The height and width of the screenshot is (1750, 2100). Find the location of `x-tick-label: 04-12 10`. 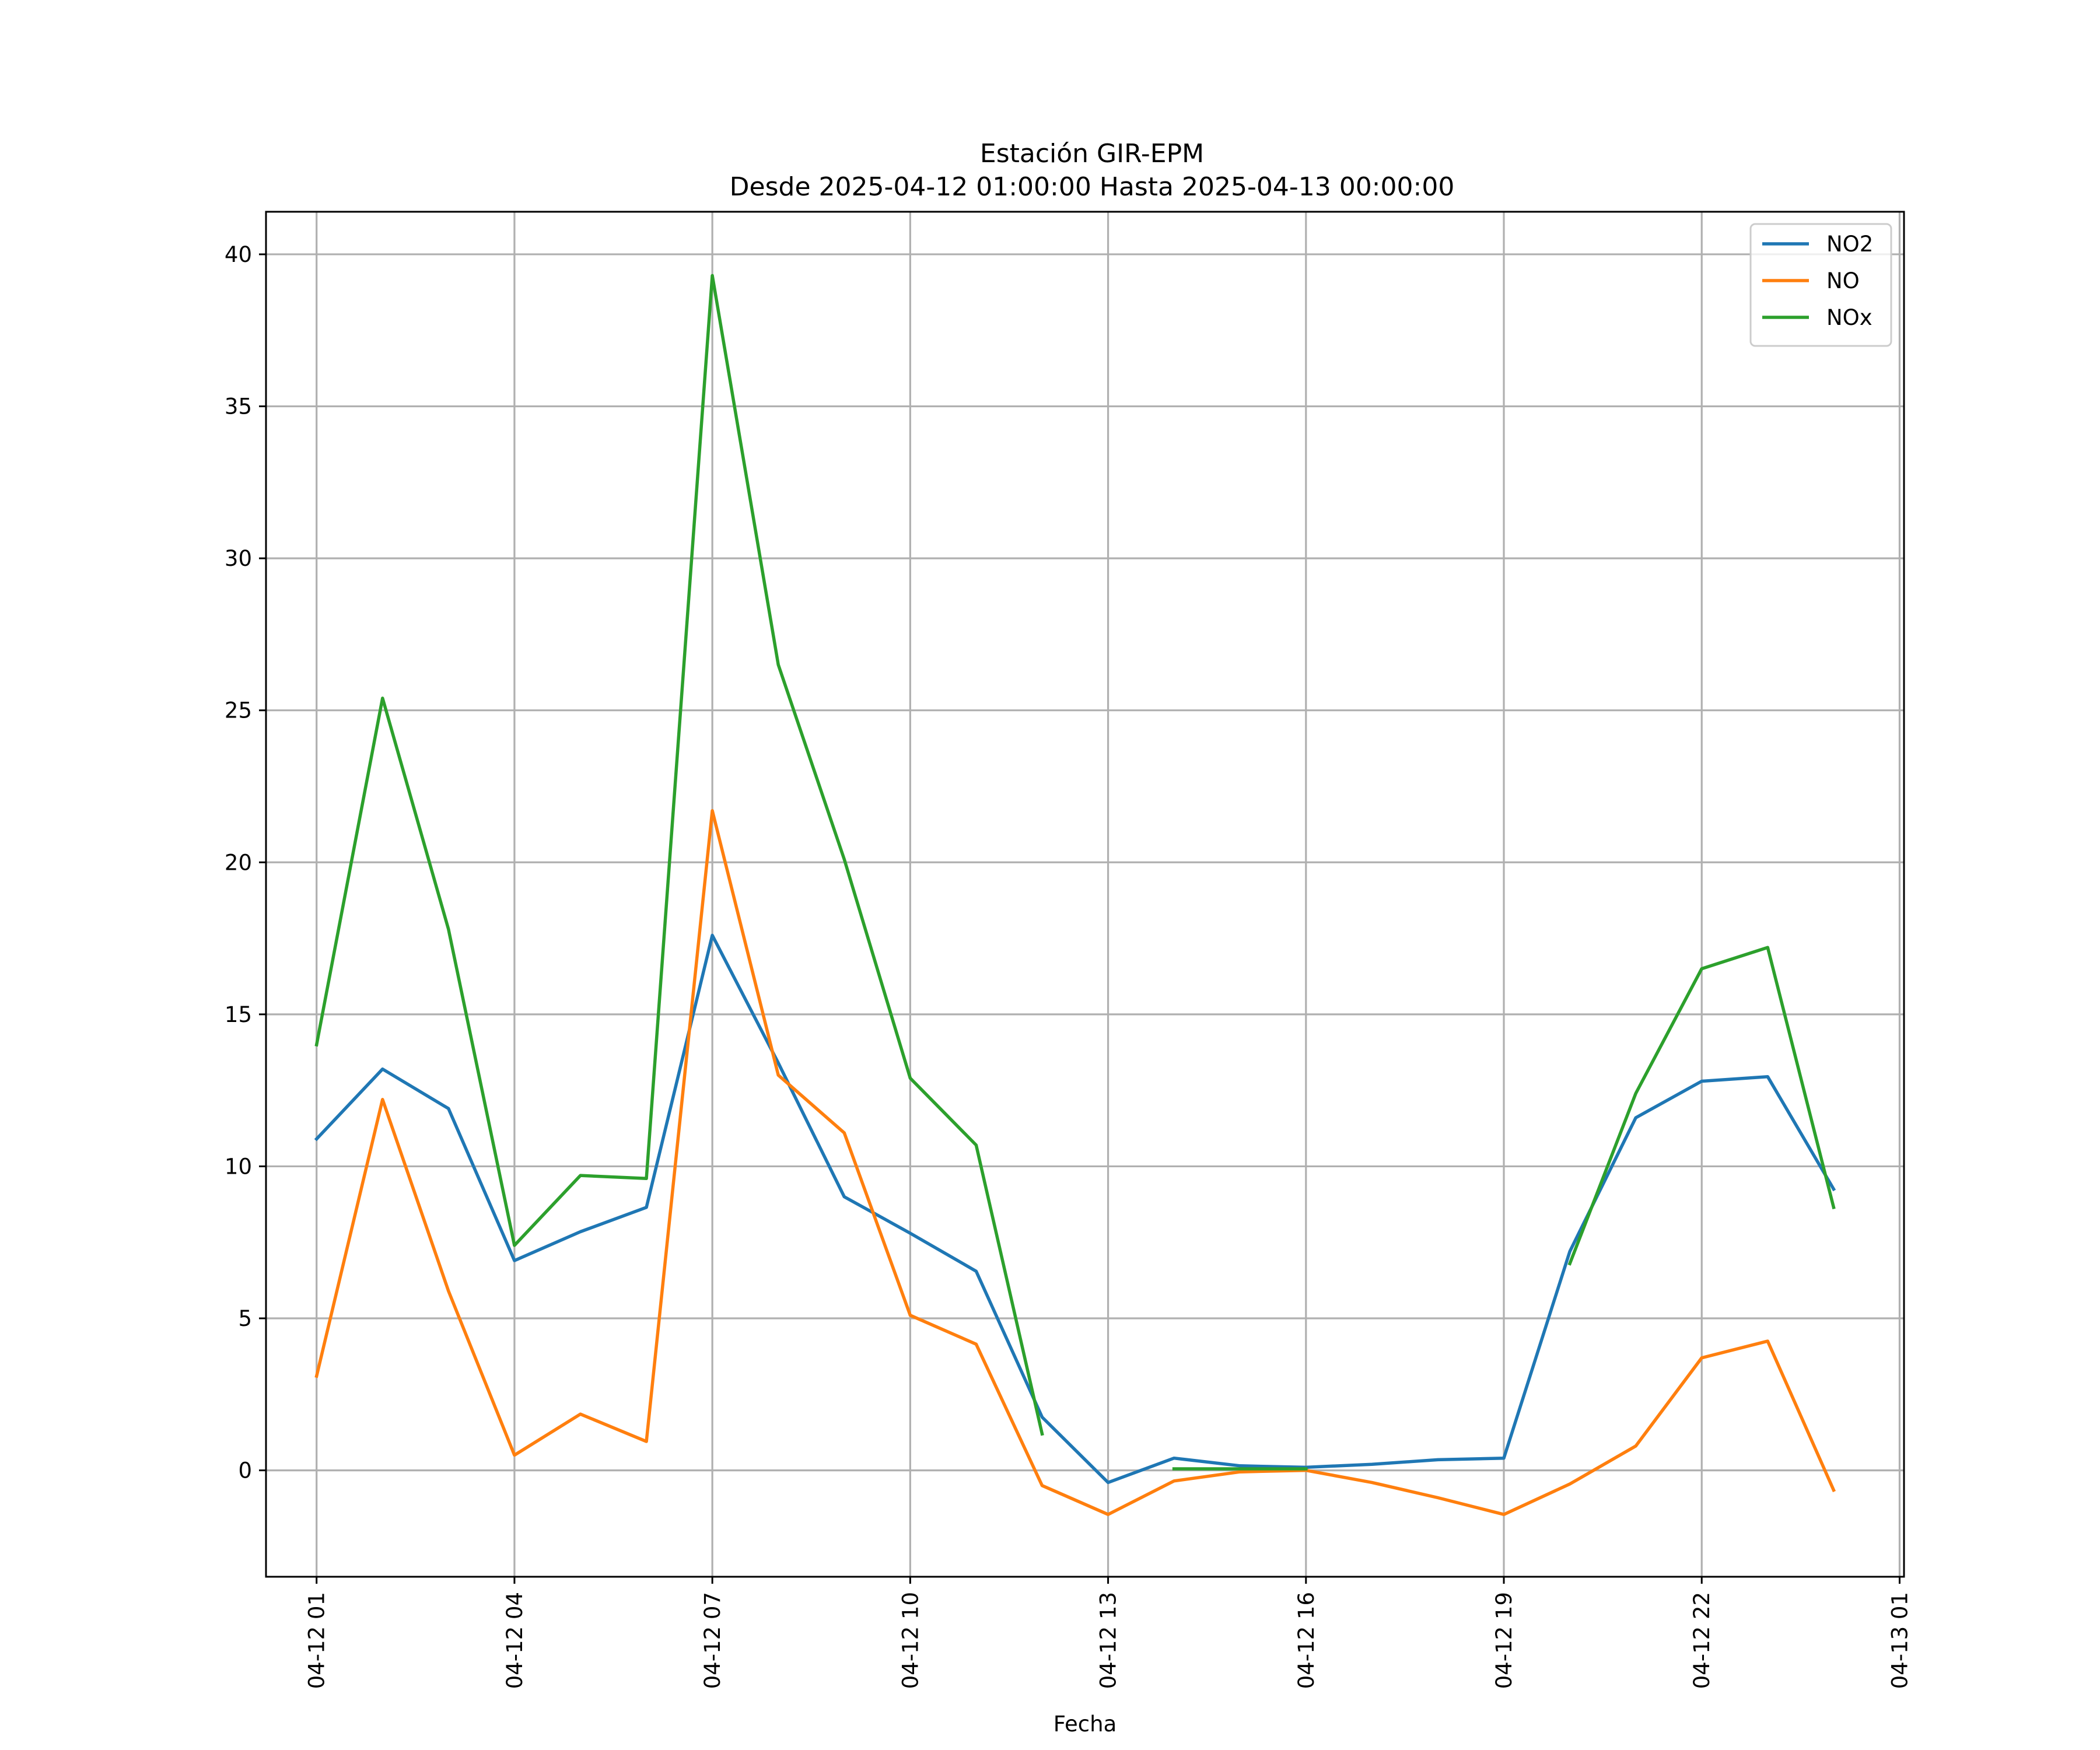

x-tick-label: 04-12 10 is located at coordinates (910, 1640).